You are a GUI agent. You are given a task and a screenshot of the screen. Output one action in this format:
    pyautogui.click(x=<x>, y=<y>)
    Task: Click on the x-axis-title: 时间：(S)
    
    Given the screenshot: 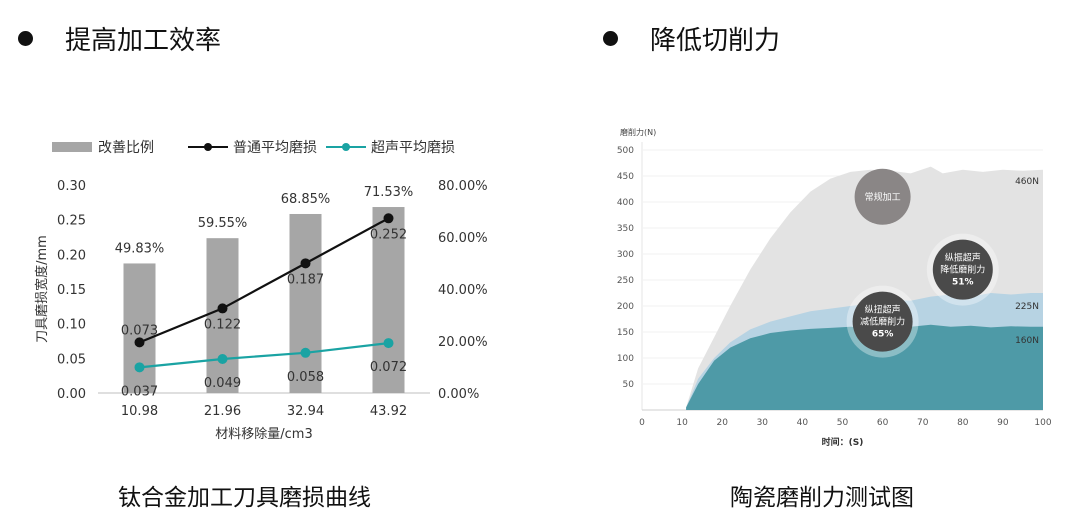 What is the action you would take?
    pyautogui.click(x=843, y=442)
    